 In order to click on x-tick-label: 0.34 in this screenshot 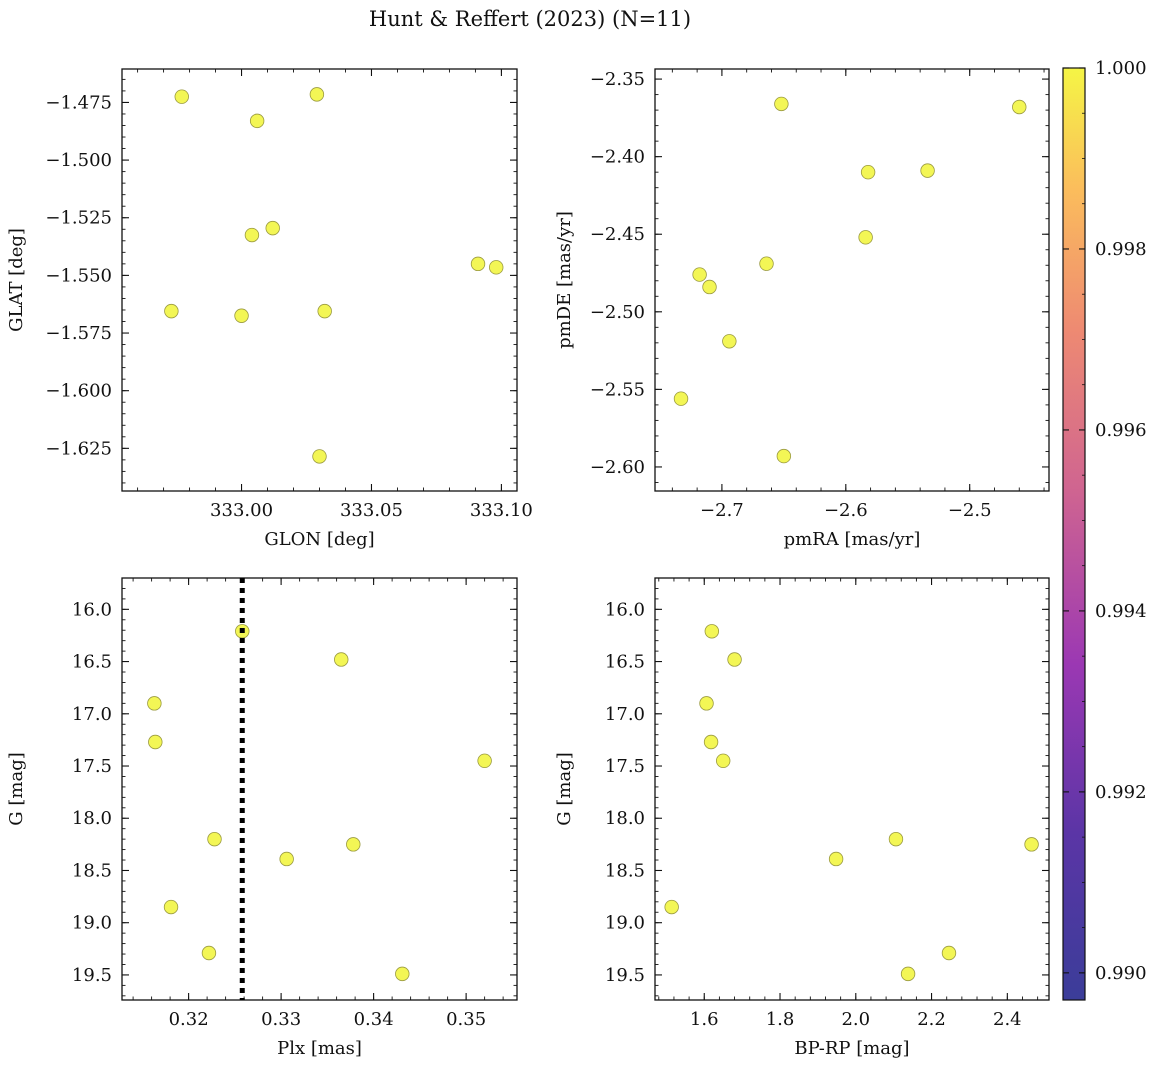, I will do `click(374, 1019)`.